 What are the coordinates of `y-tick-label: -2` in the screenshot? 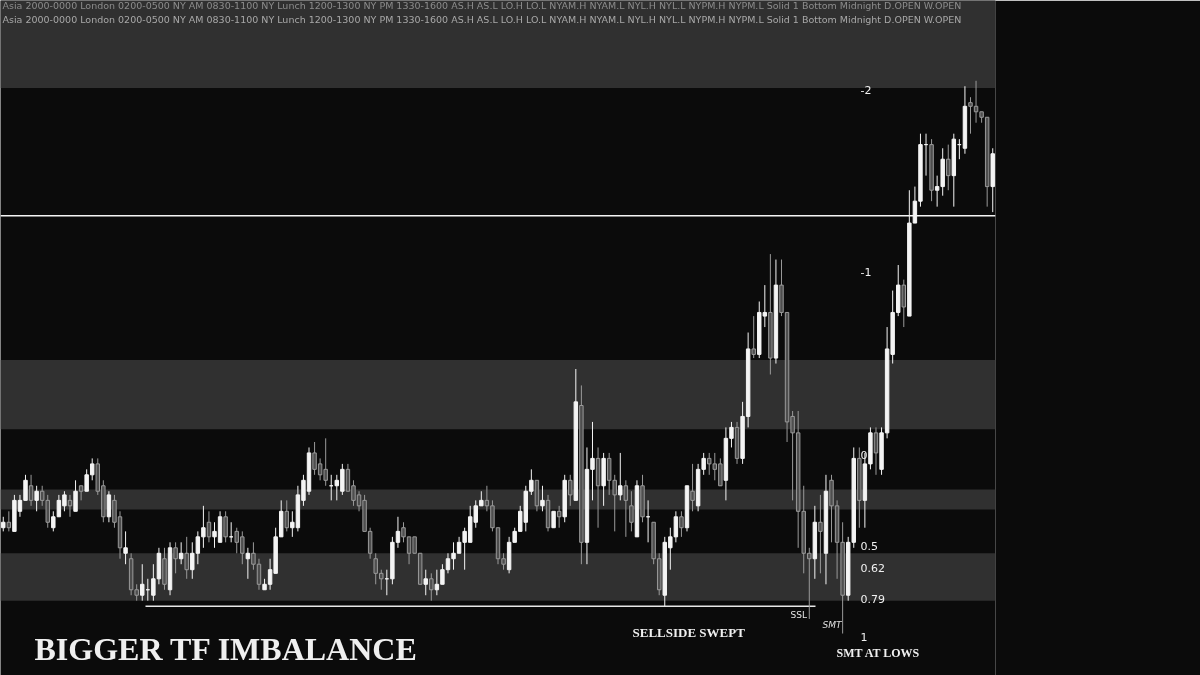 It's located at (866, 90).